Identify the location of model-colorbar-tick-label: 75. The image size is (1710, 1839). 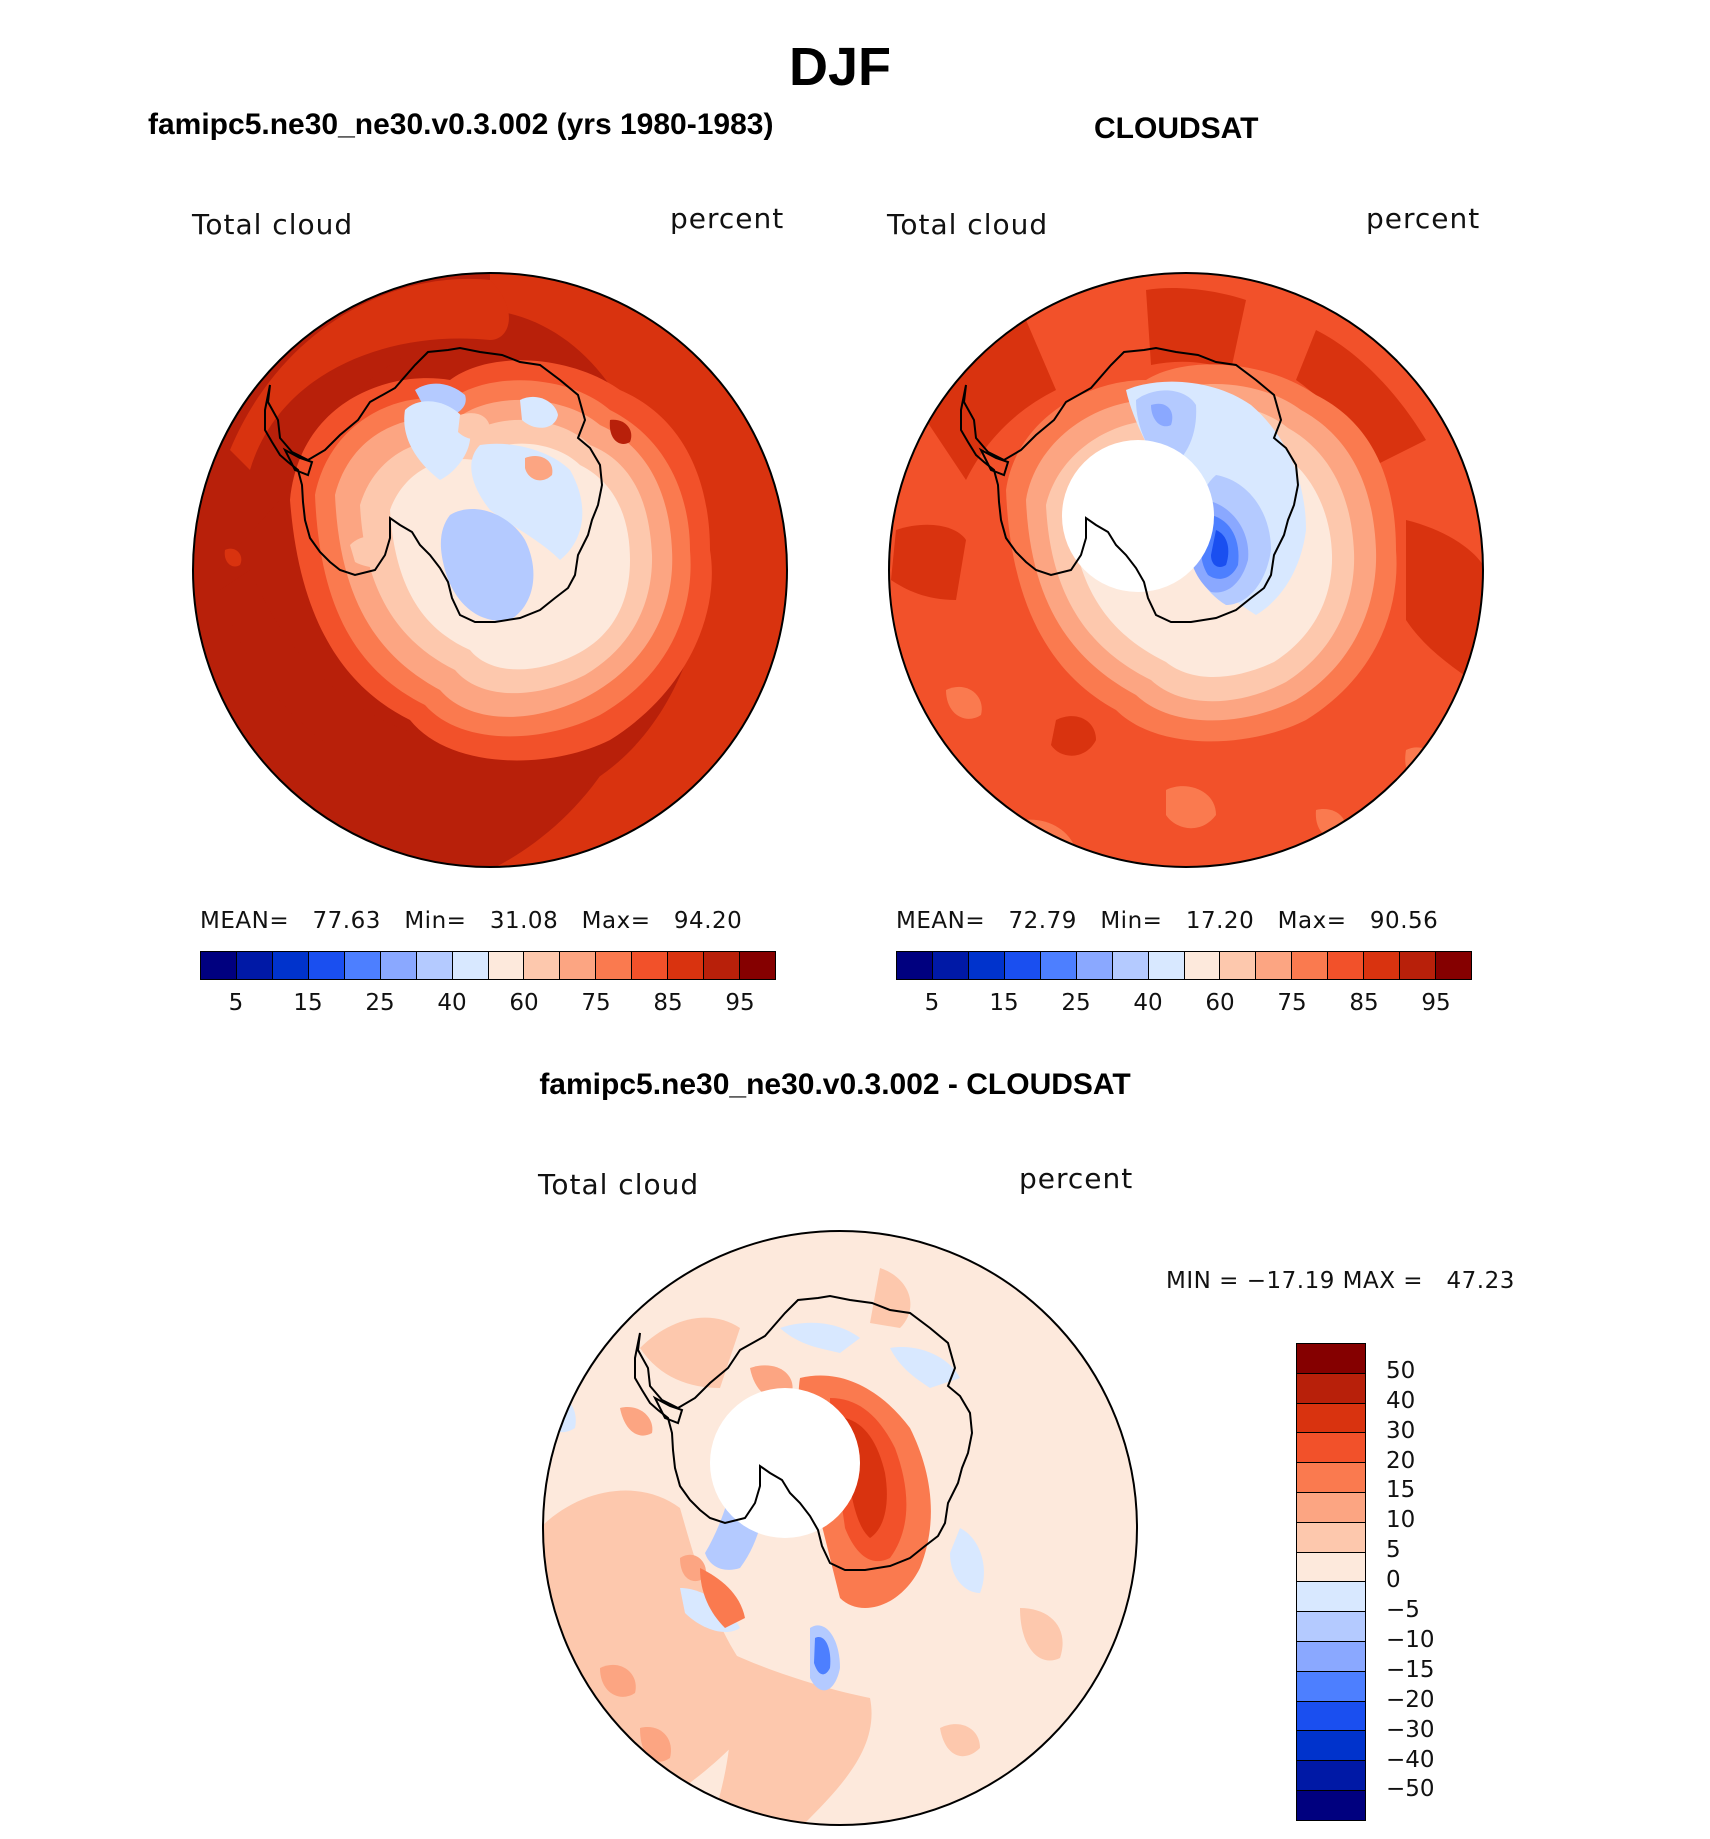
(596, 1003).